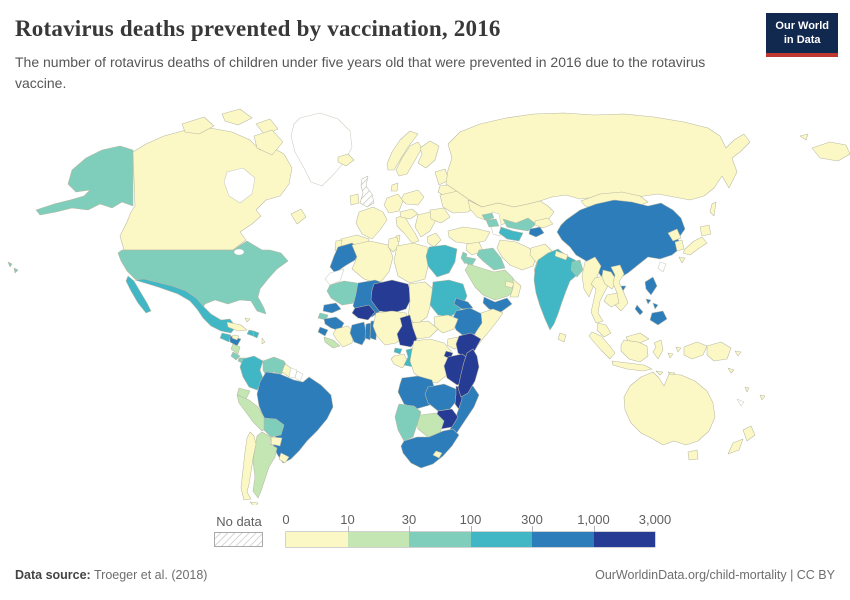  What do you see at coordinates (411, 263) in the screenshot?
I see `country-libya` at bounding box center [411, 263].